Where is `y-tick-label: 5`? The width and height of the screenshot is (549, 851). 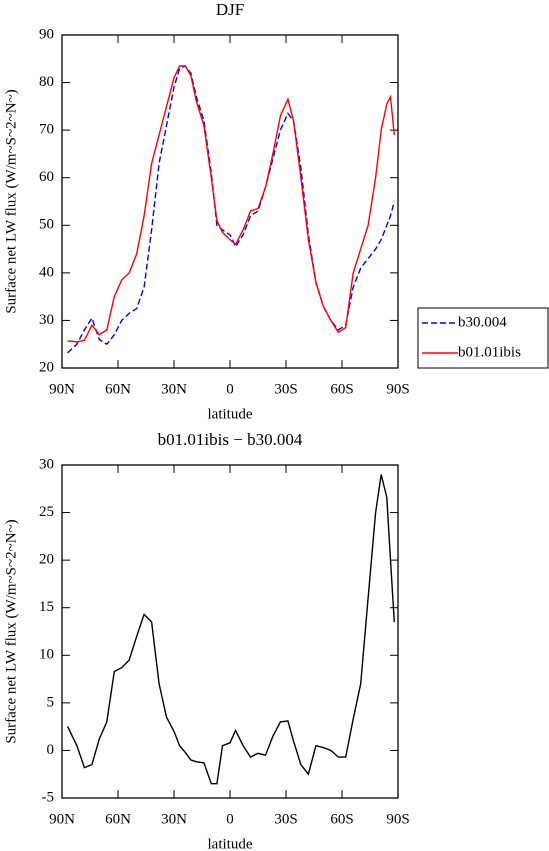 y-tick-label: 5 is located at coordinates (51, 702).